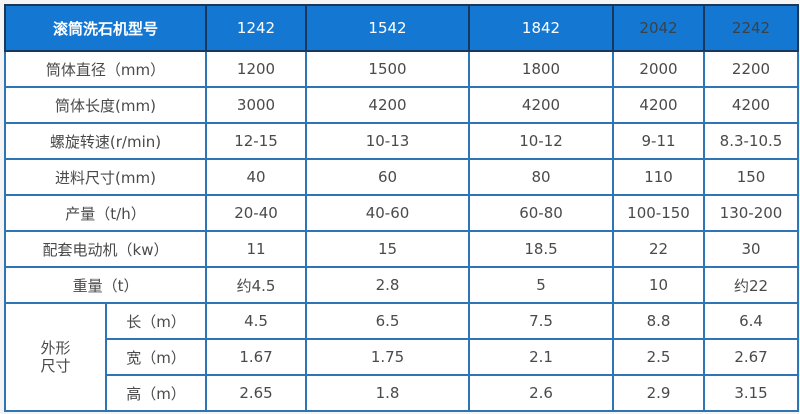 This screenshot has height=414, width=800. What do you see at coordinates (105, 213) in the screenshot?
I see `row-label: 产量（t/h）` at bounding box center [105, 213].